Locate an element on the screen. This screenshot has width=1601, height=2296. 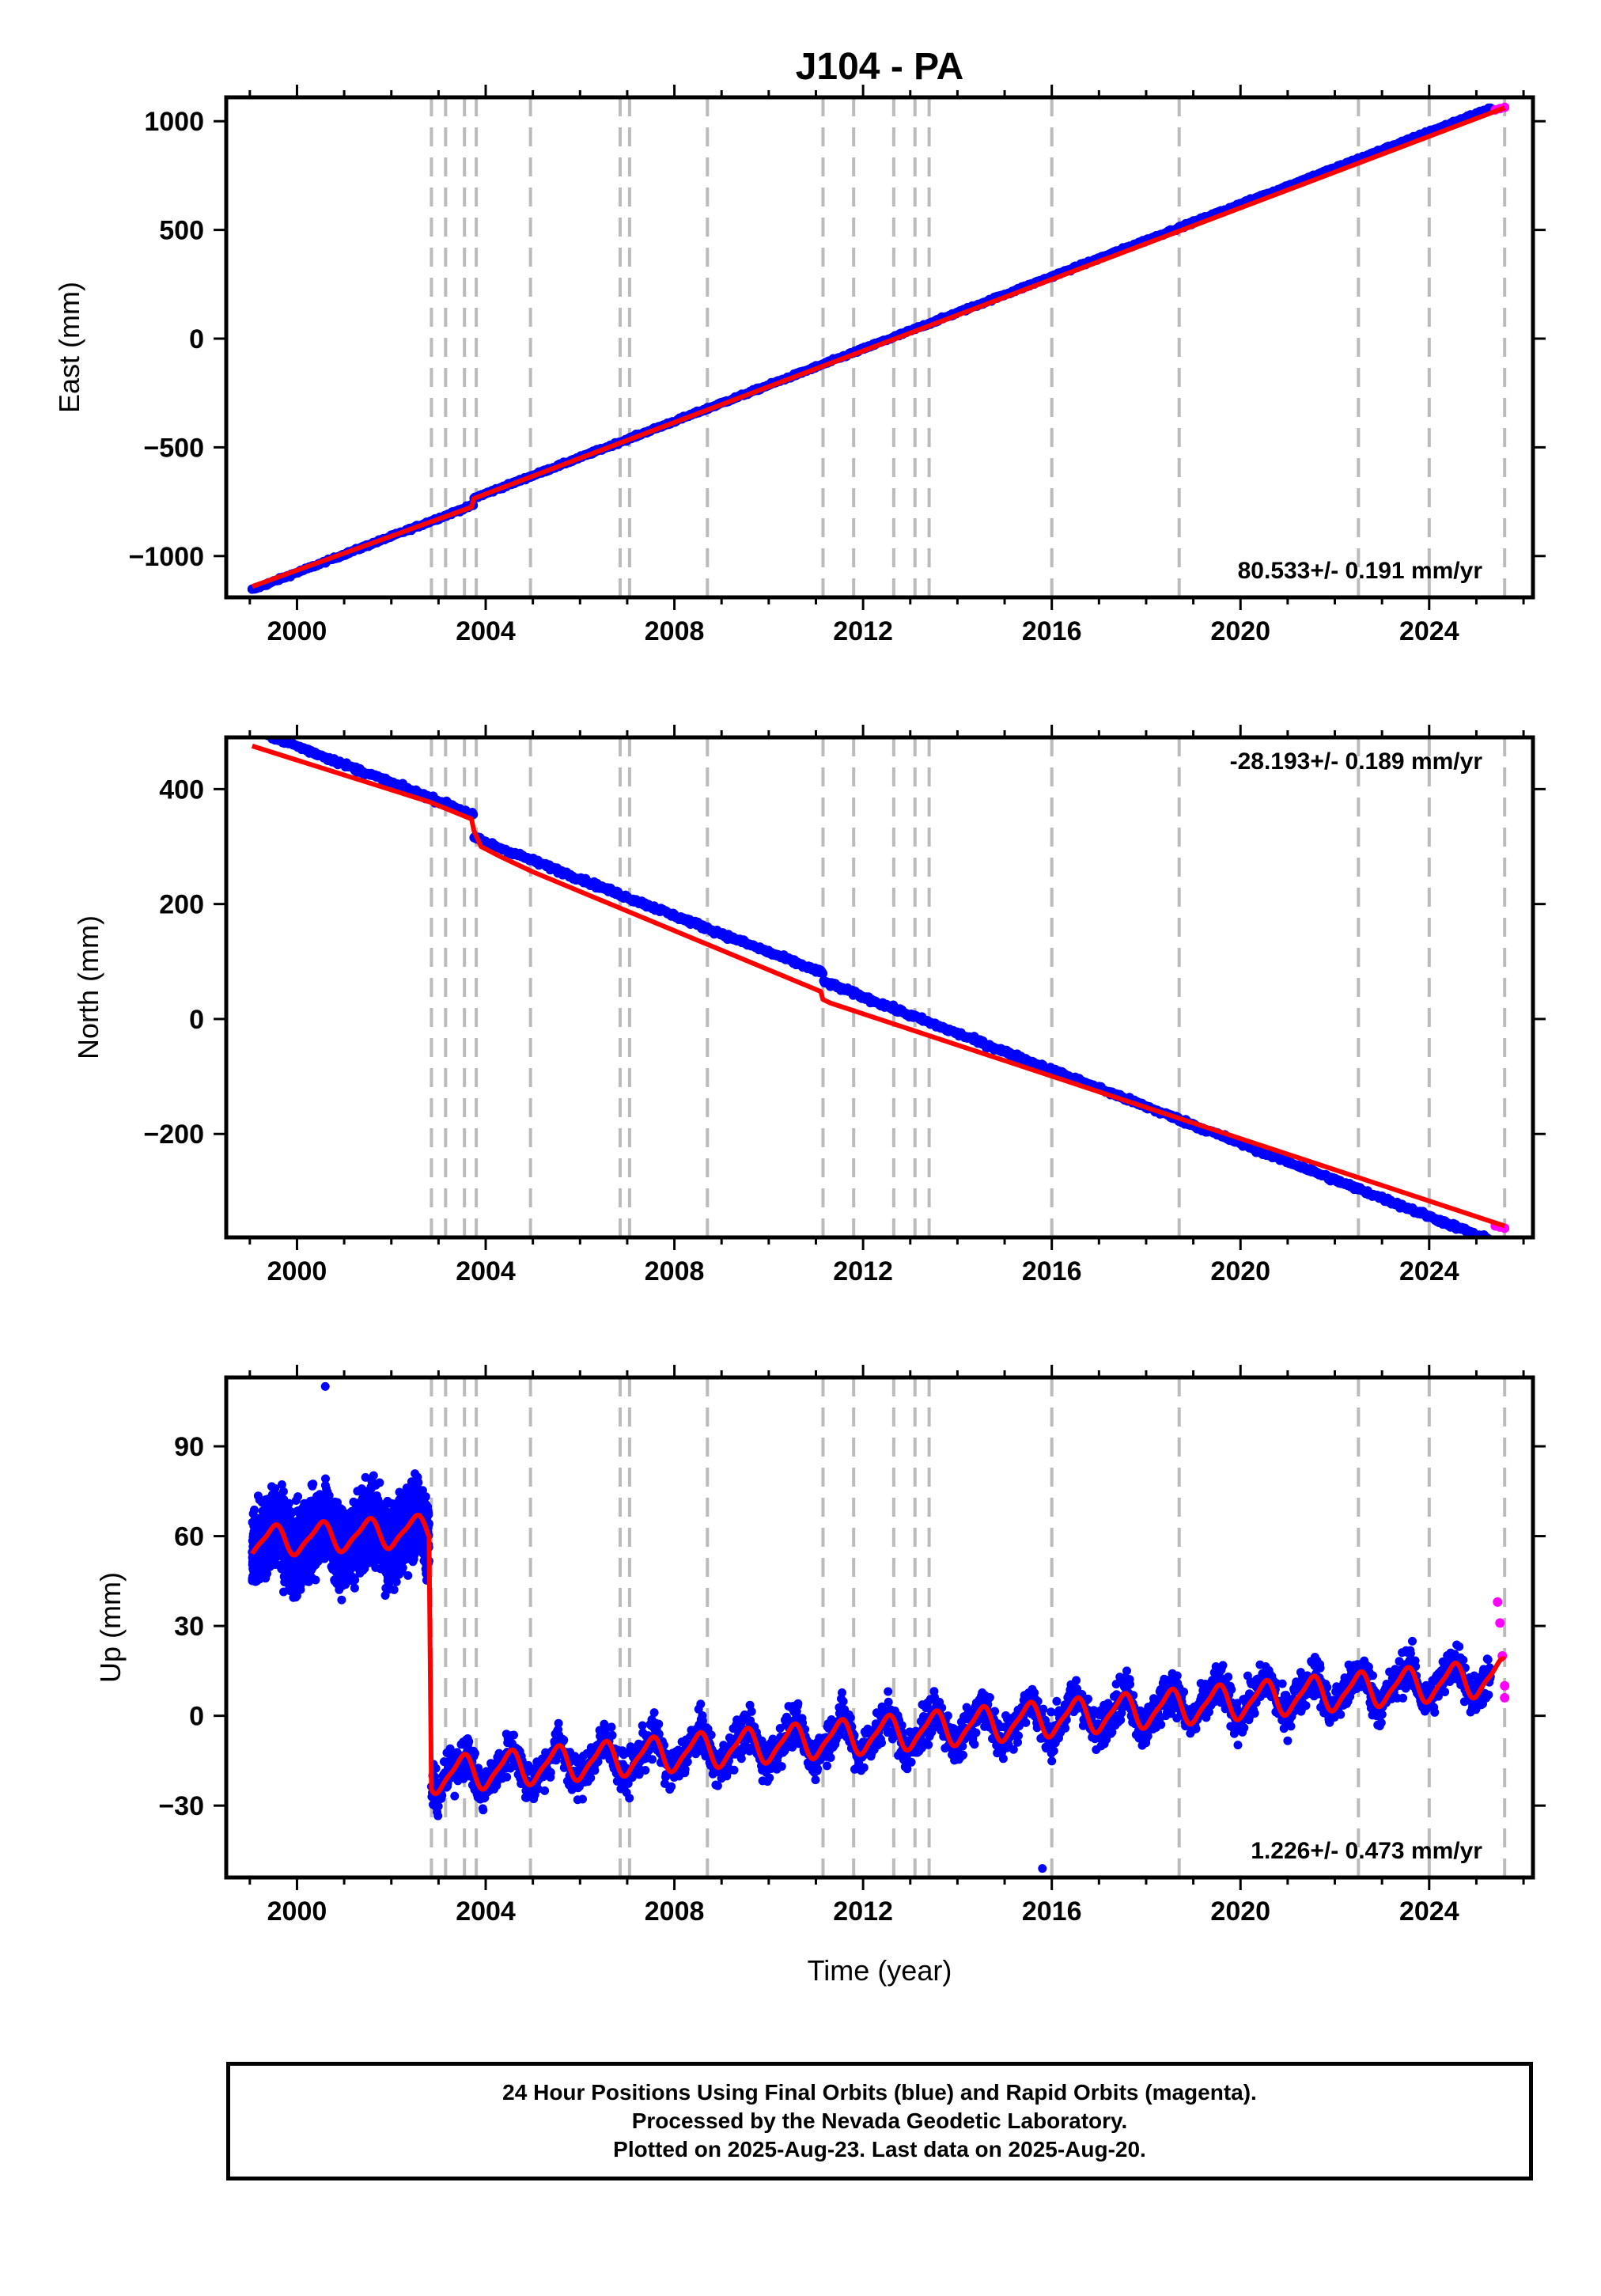
model-fit-line is located at coordinates (878, 1655).